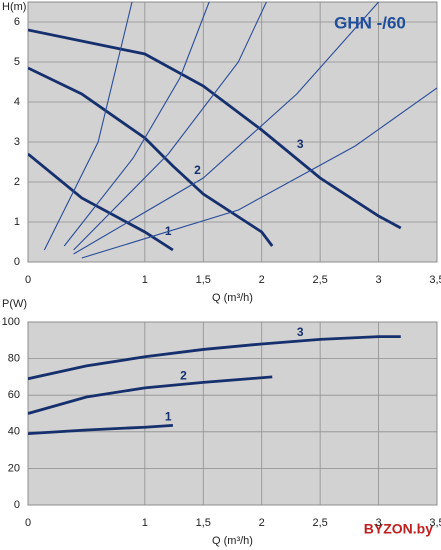  What do you see at coordinates (11, 322) in the screenshot?
I see `y-tick-label: 100` at bounding box center [11, 322].